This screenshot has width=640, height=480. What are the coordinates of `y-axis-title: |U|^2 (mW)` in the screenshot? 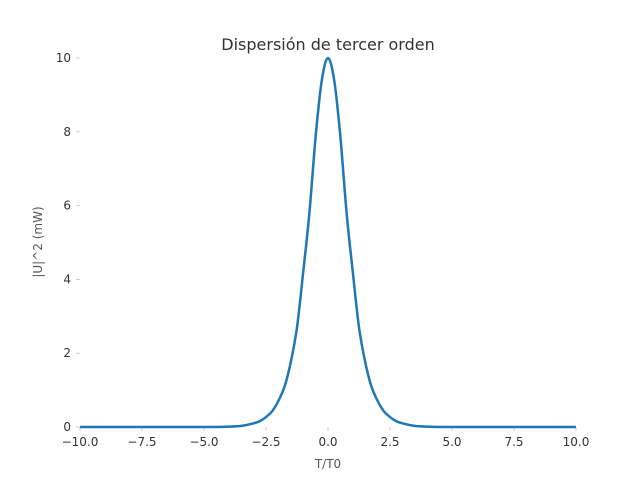 It's located at (38, 241).